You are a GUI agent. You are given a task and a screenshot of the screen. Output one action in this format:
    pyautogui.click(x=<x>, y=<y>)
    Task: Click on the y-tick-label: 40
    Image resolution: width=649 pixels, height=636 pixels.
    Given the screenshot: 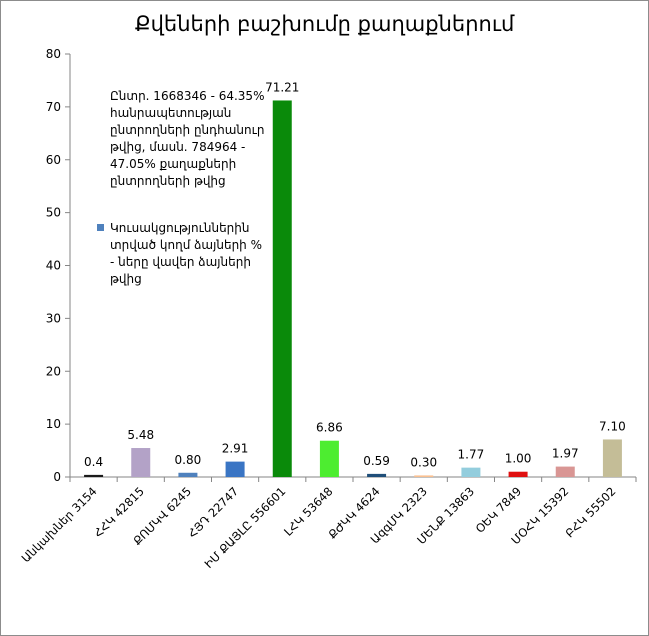 What is the action you would take?
    pyautogui.click(x=53, y=266)
    